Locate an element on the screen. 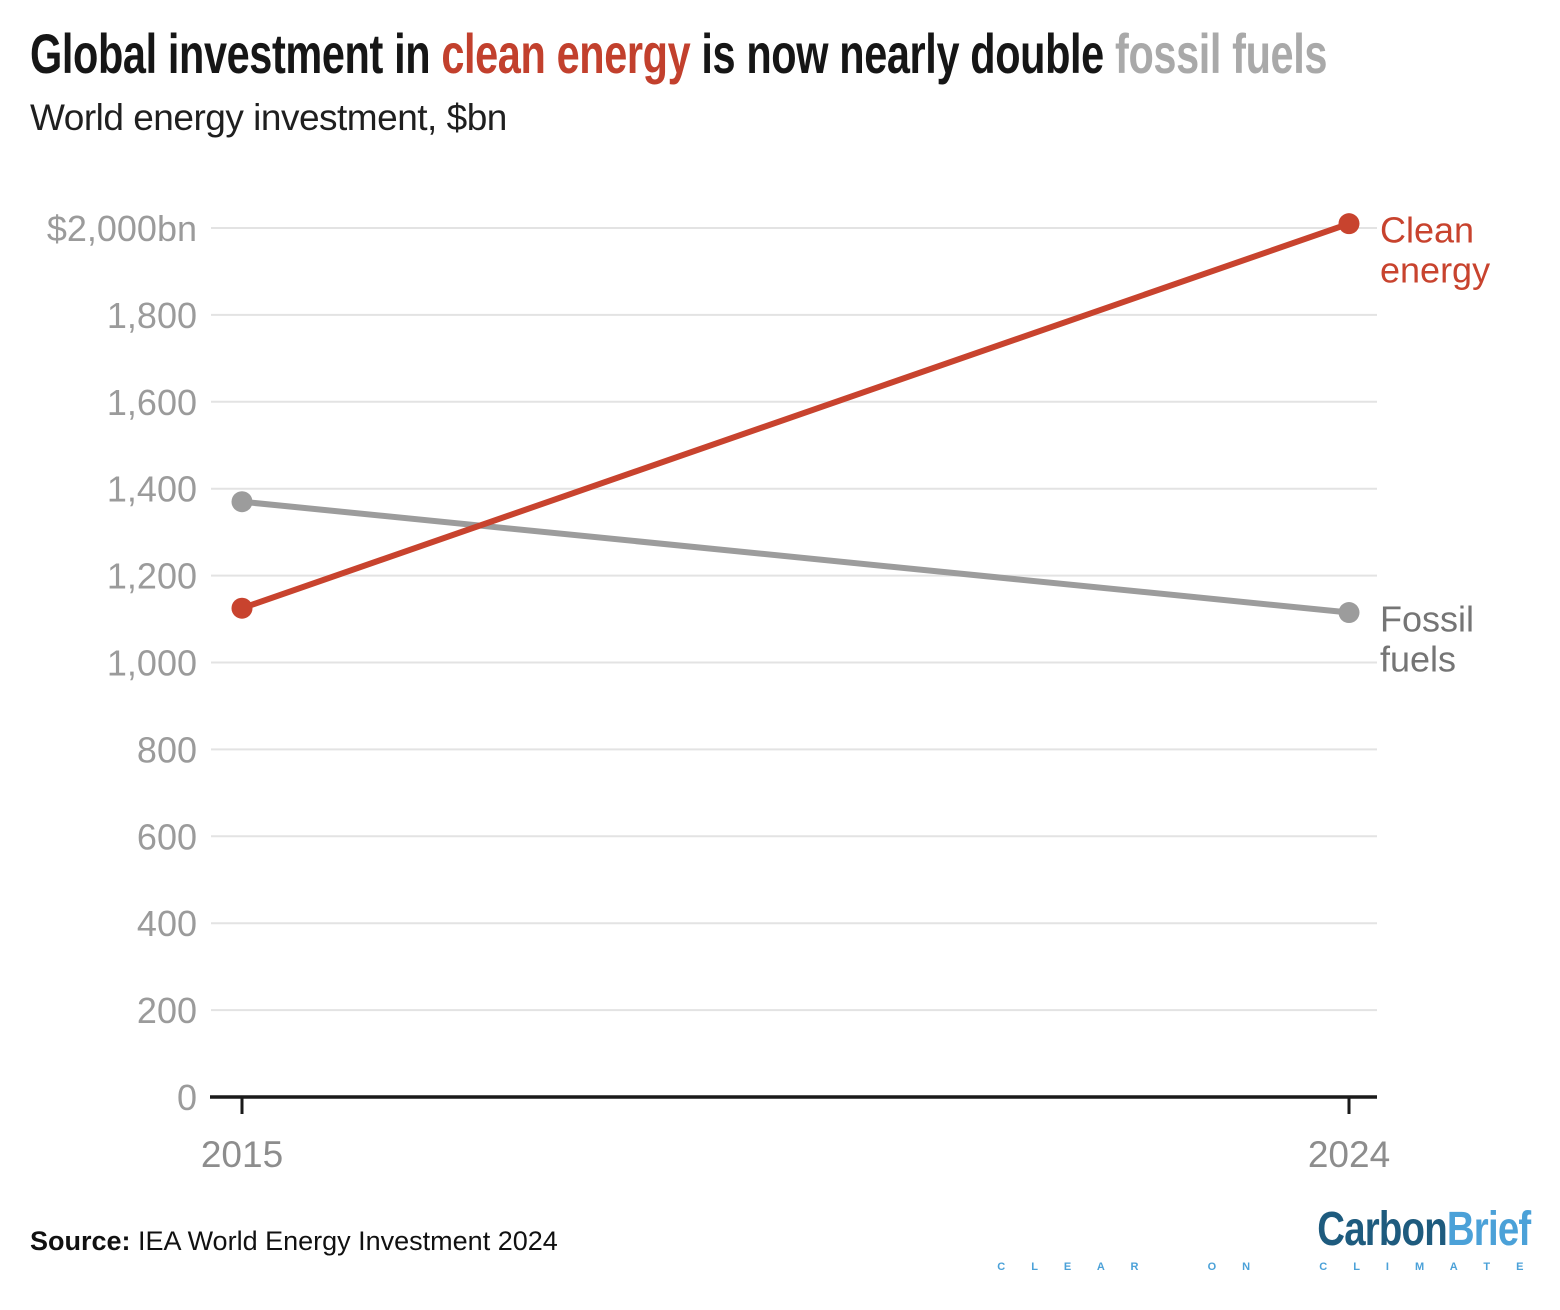 This screenshot has width=1560, height=1310. y-axis-tick-label: 1,800 is located at coordinates (152, 315).